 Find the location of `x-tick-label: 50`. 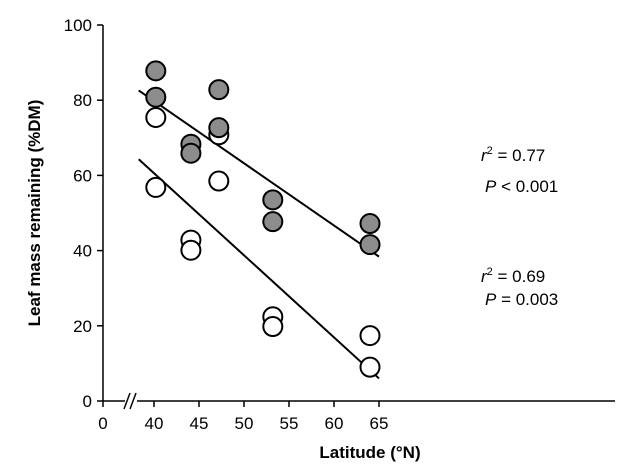

x-tick-label: 50 is located at coordinates (244, 423).